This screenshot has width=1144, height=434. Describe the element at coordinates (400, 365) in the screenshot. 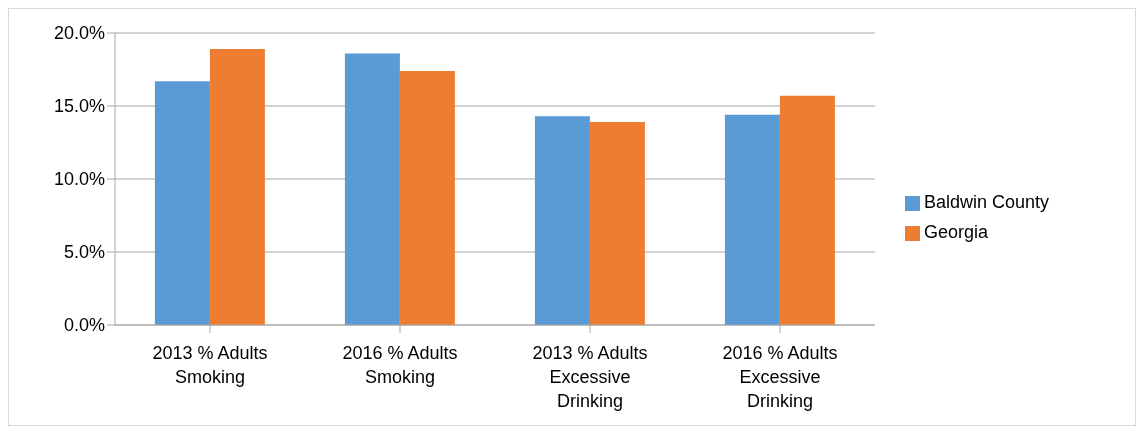

I see `x-tick-label: 2016 % Adults Smoking` at that location.